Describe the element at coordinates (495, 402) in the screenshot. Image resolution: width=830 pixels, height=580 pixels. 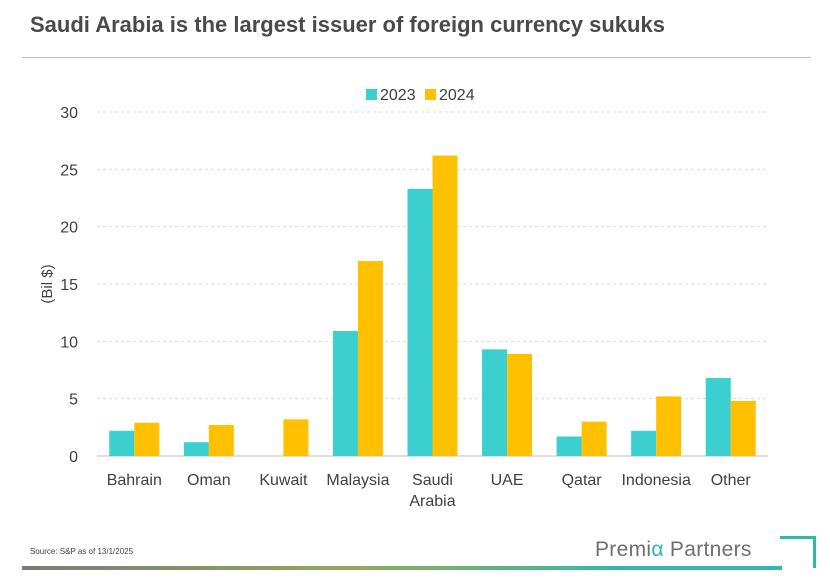
I see `bar-2023-uae` at that location.